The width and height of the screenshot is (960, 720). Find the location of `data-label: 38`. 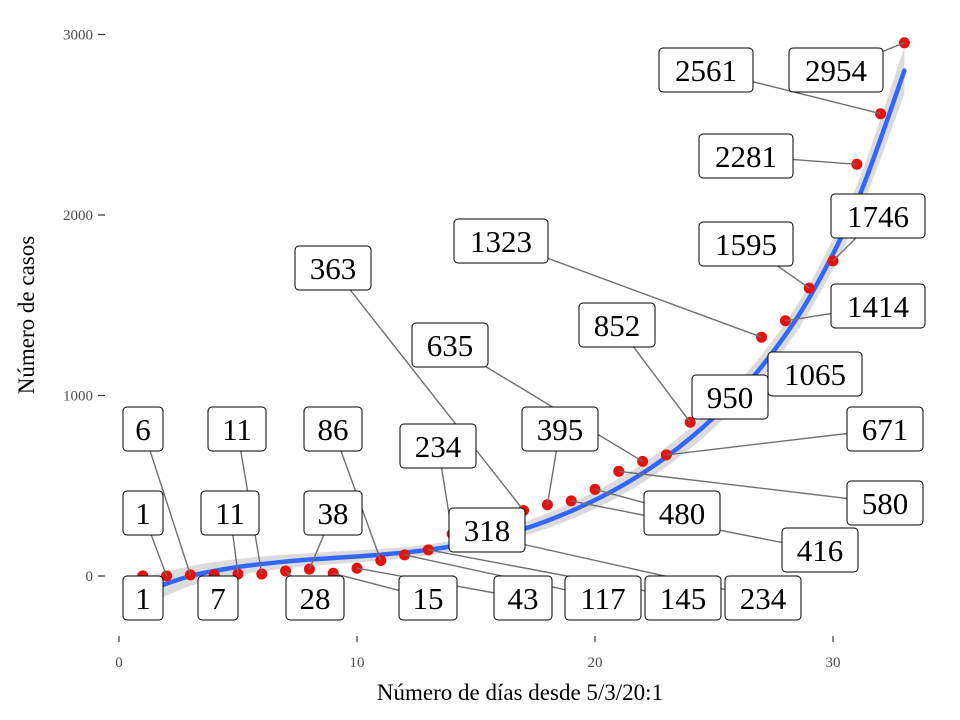

data-label: 38 is located at coordinates (333, 513).